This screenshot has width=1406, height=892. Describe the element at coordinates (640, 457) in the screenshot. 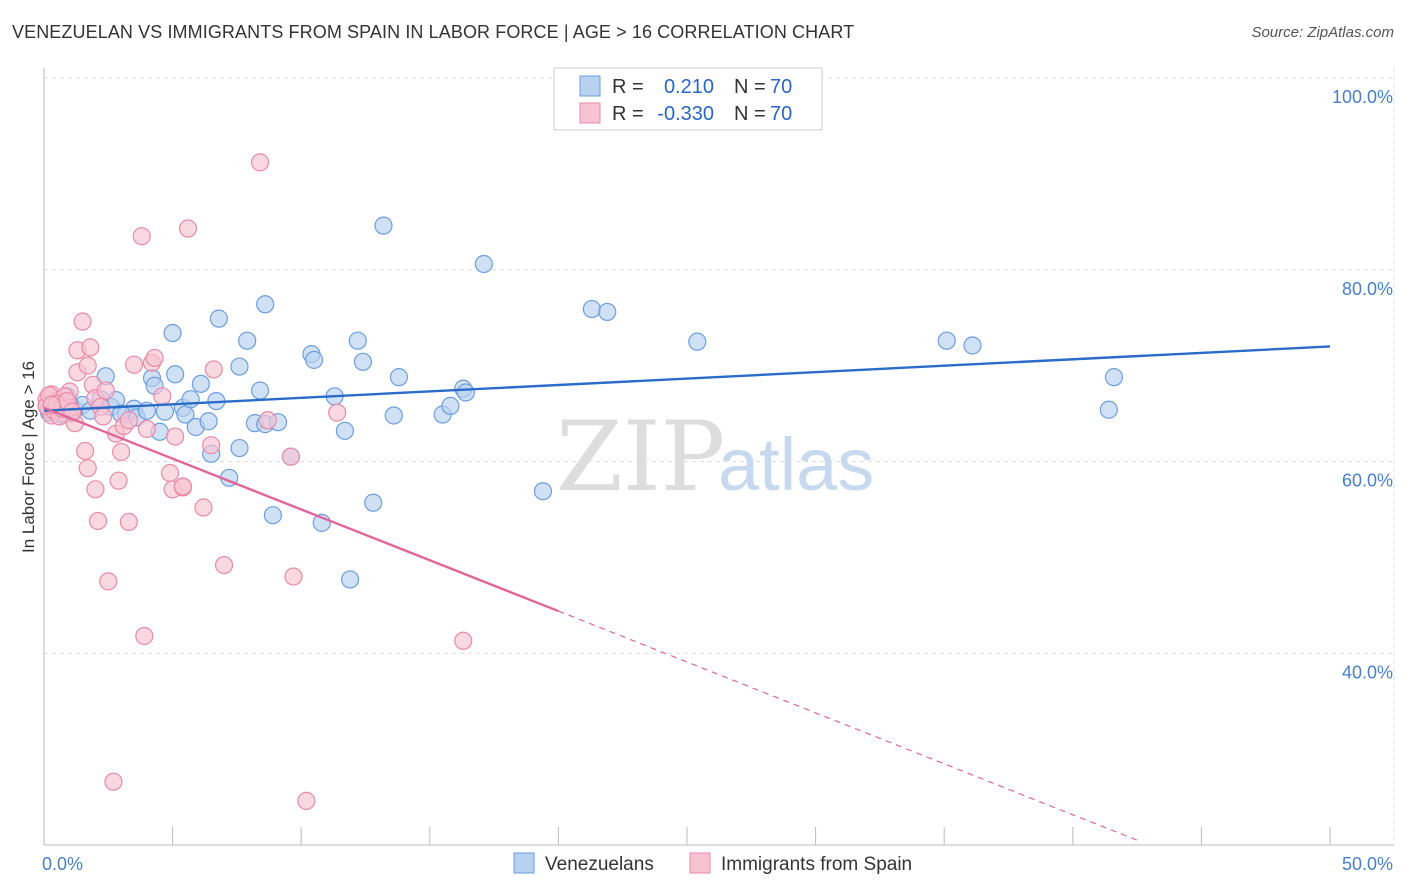

I see `watermark-zip: ZIP` at that location.